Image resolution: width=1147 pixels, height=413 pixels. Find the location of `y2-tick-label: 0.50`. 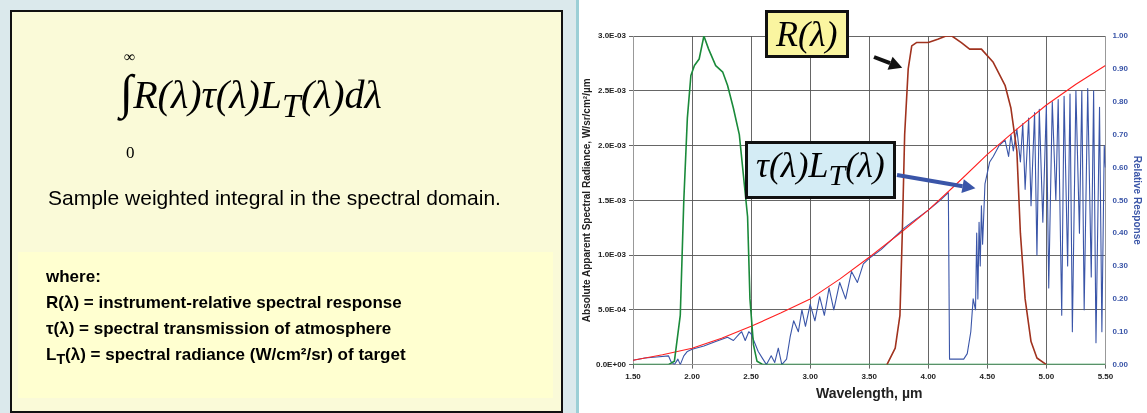

y2-tick-label: 0.50 is located at coordinates (1120, 200).